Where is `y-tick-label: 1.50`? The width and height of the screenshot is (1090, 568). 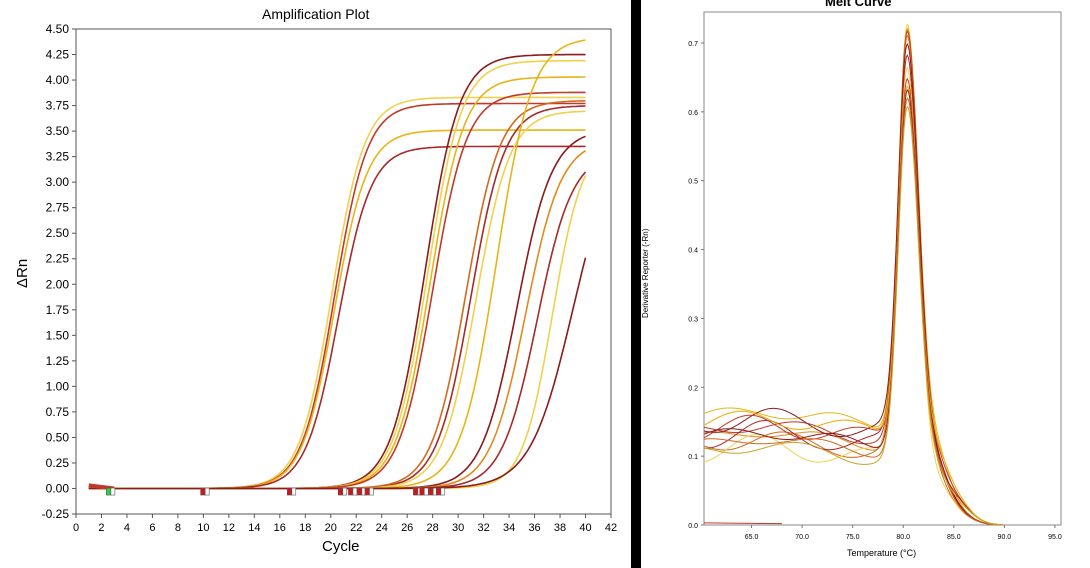 y-tick-label: 1.50 is located at coordinates (58, 335).